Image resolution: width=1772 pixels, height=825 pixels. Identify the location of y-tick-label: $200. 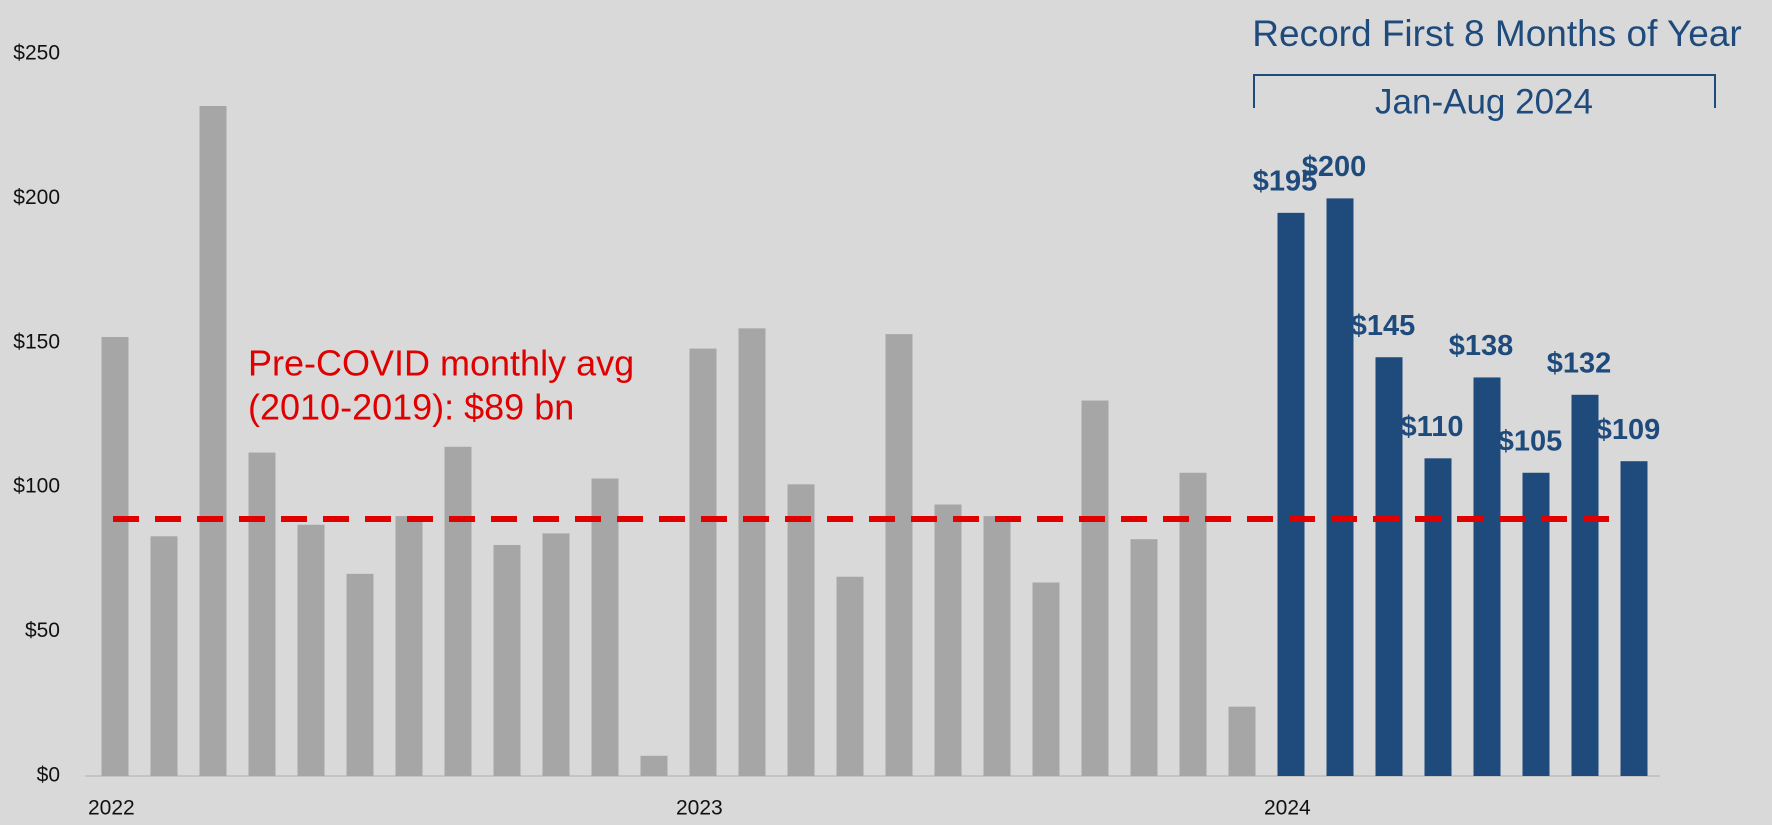
(36, 197).